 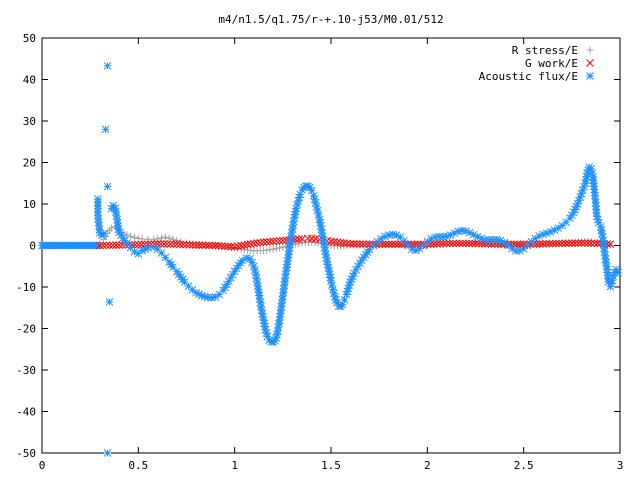 What do you see at coordinates (29, 163) in the screenshot?
I see `y-tick-label: 20` at bounding box center [29, 163].